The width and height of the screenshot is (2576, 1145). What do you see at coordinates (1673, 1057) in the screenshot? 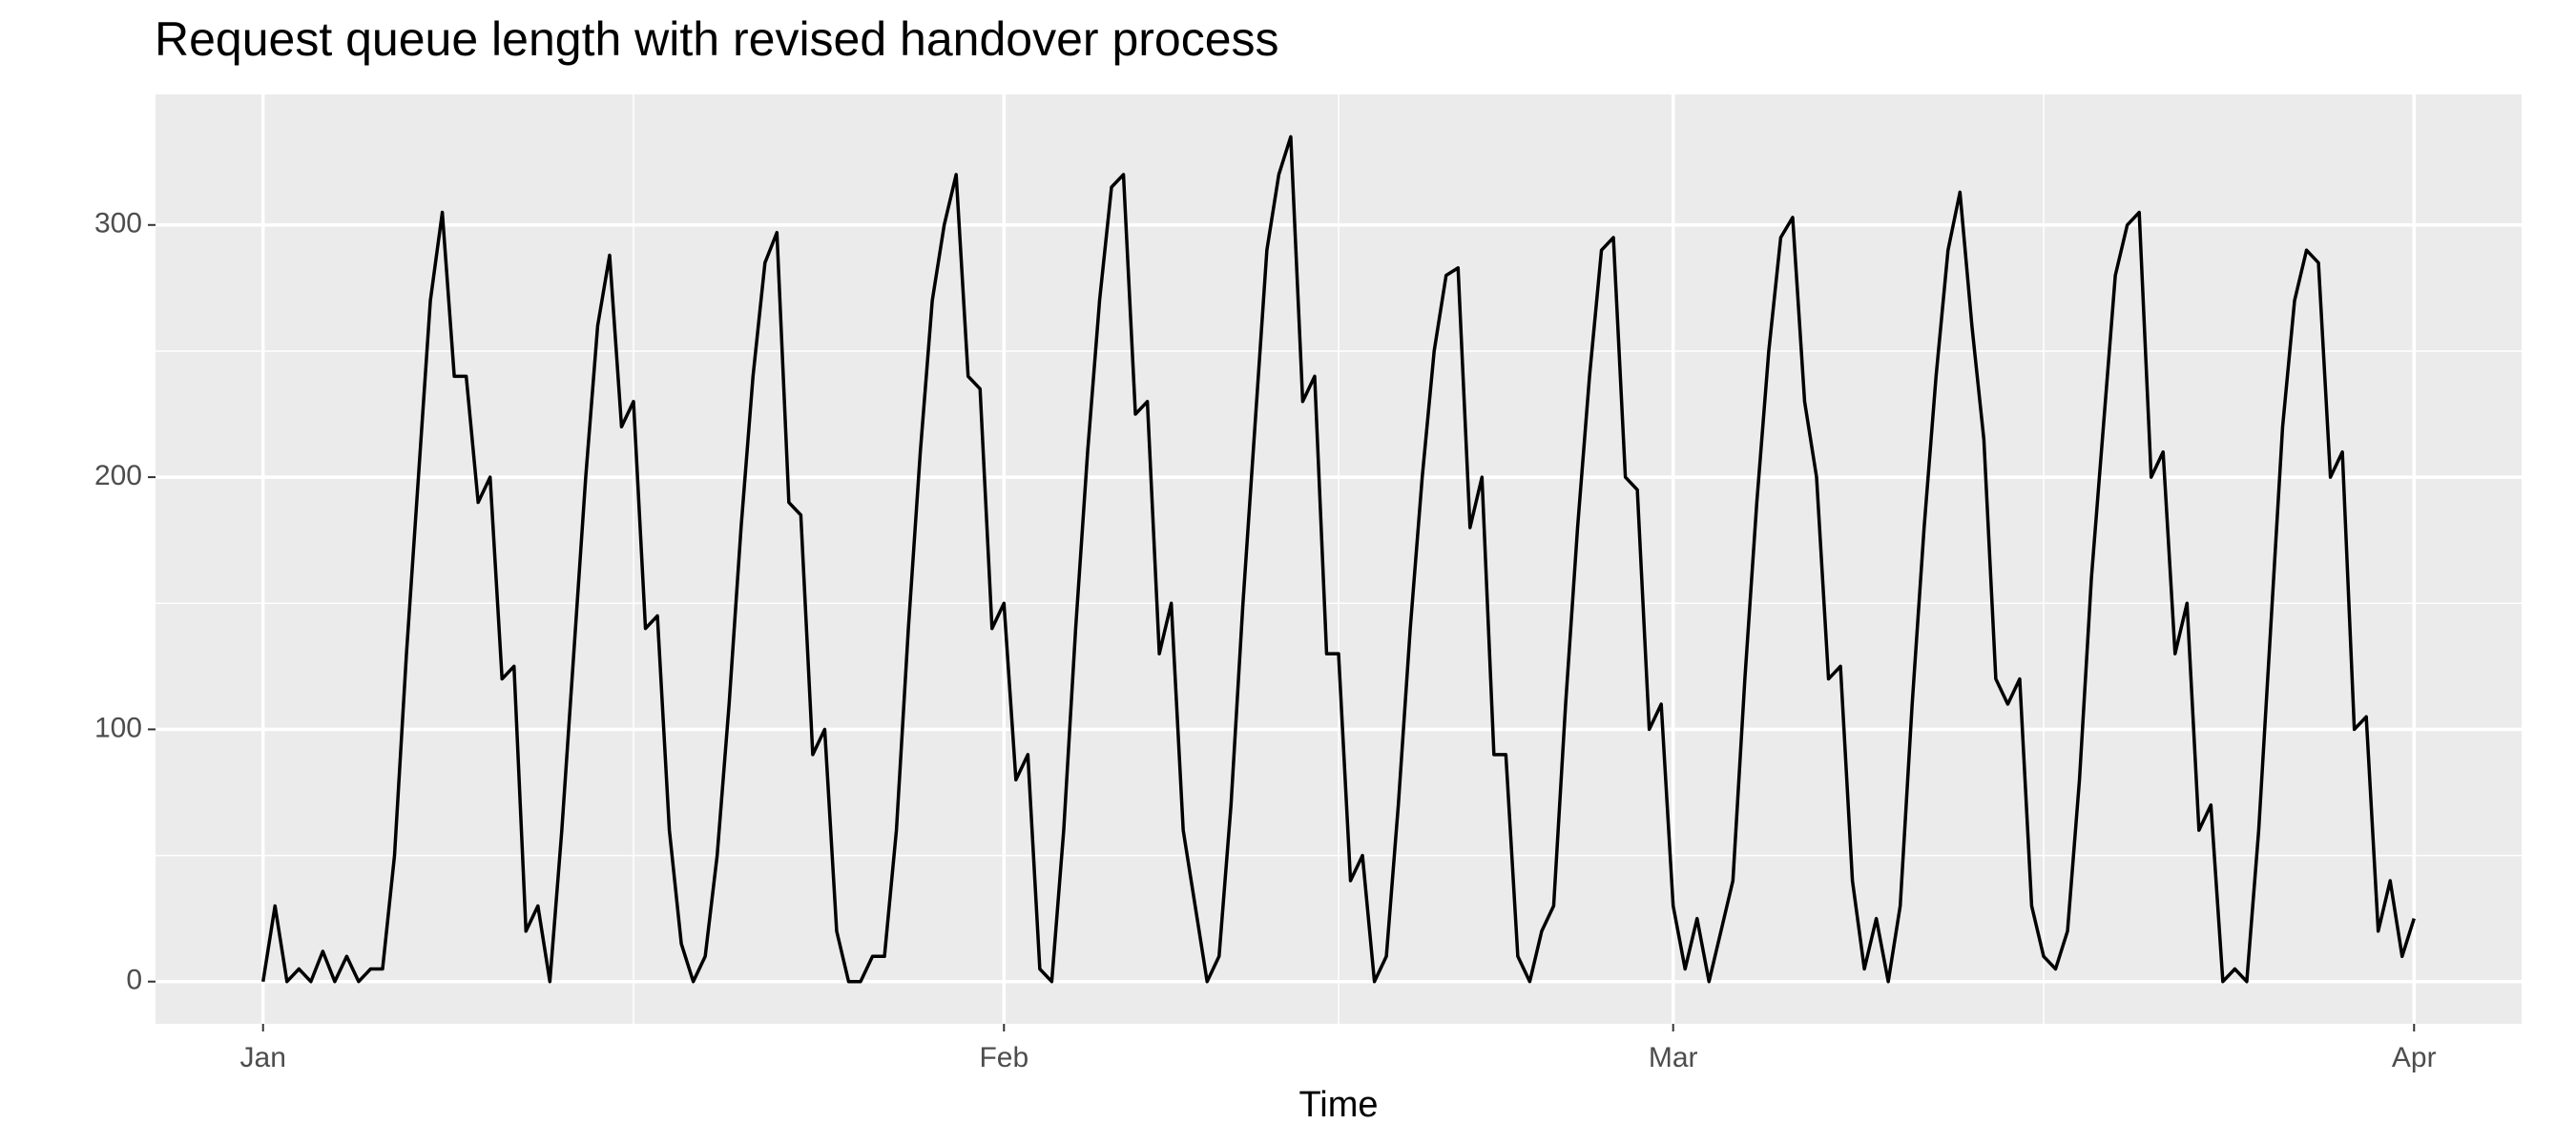
I see `x-tick-label: Mar` at bounding box center [1673, 1057].